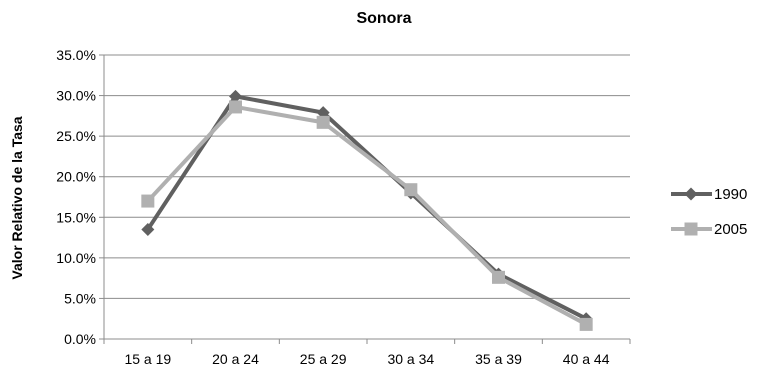 This screenshot has height=378, width=763. What do you see at coordinates (76, 217) in the screenshot?
I see `y-tick-label: 15.0%` at bounding box center [76, 217].